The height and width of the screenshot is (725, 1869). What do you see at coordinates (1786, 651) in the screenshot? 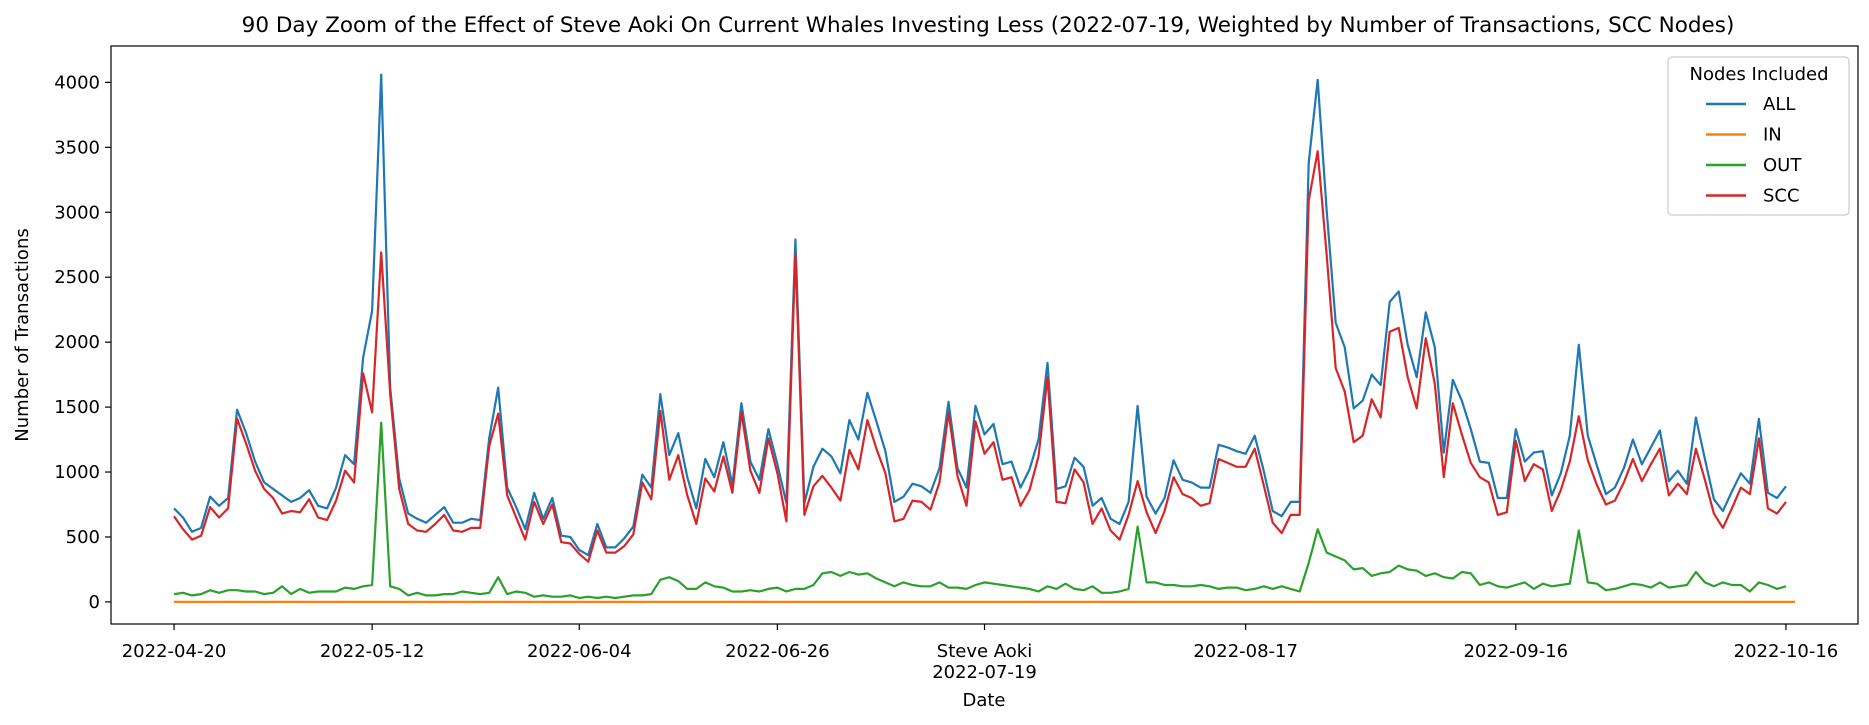
I see `x-tick-label: 2022-10-16` at bounding box center [1786, 651].